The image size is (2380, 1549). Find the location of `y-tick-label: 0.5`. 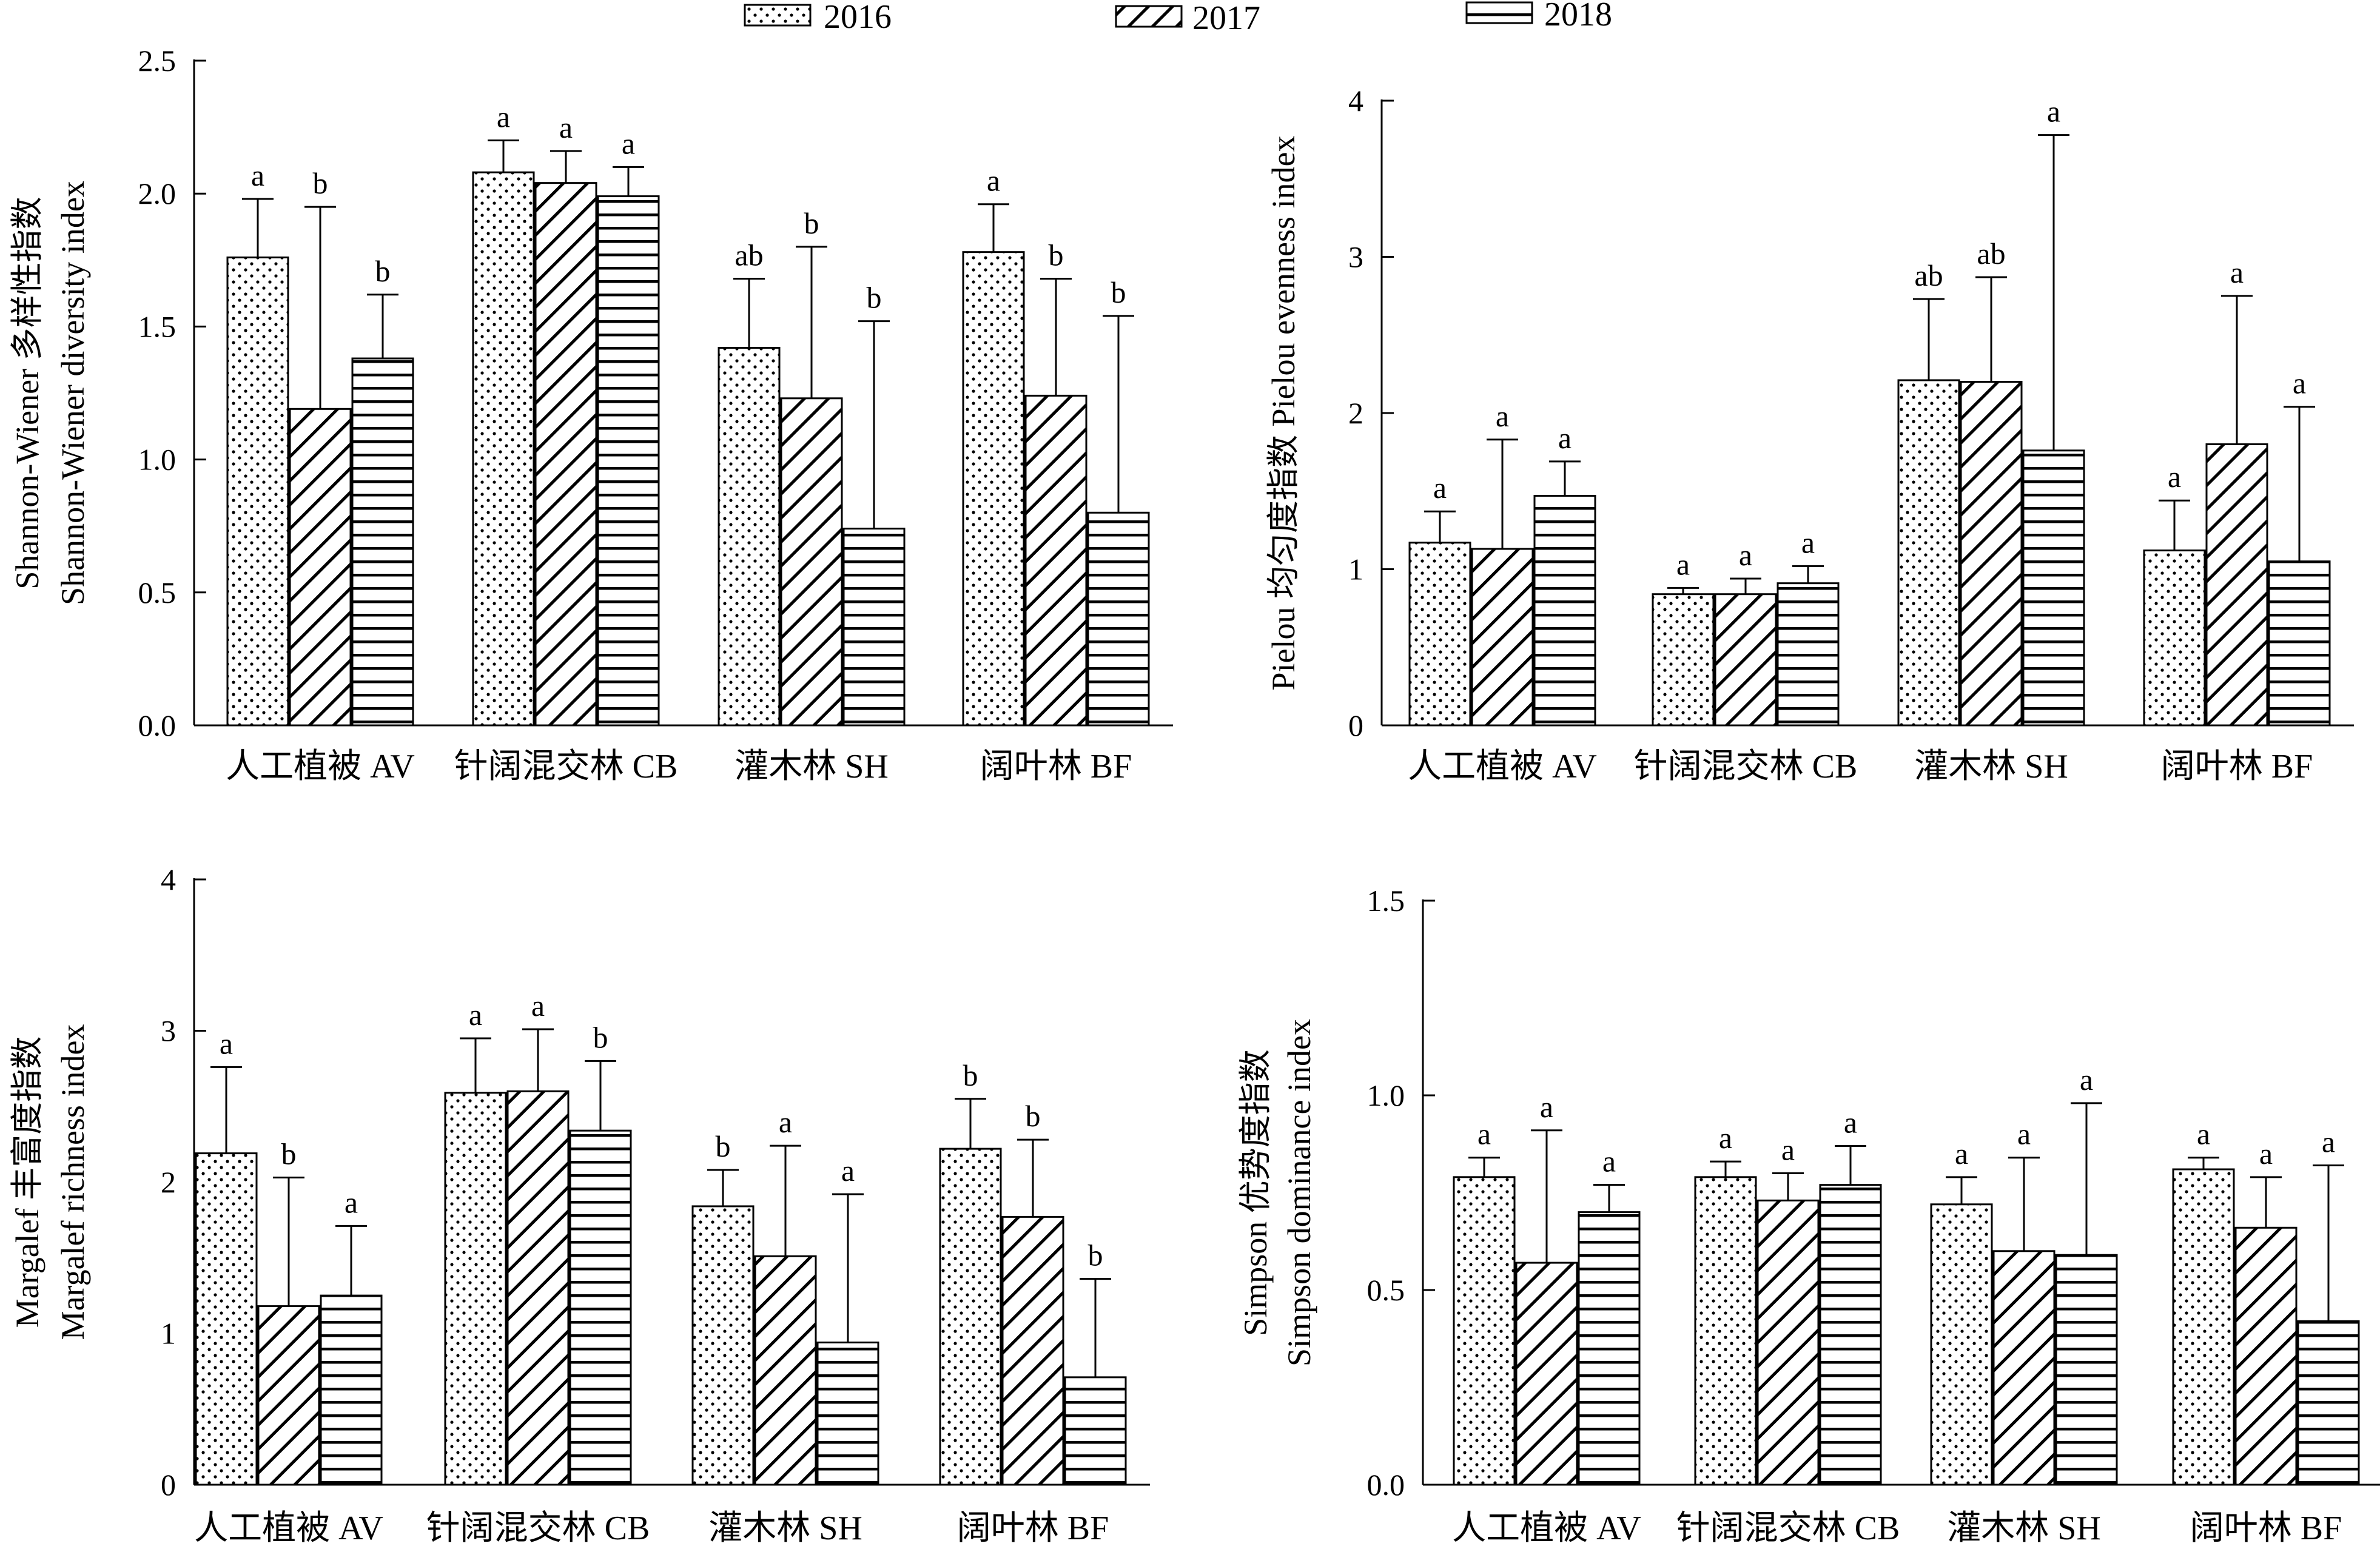

y-tick-label: 0.5 is located at coordinates (157, 593).